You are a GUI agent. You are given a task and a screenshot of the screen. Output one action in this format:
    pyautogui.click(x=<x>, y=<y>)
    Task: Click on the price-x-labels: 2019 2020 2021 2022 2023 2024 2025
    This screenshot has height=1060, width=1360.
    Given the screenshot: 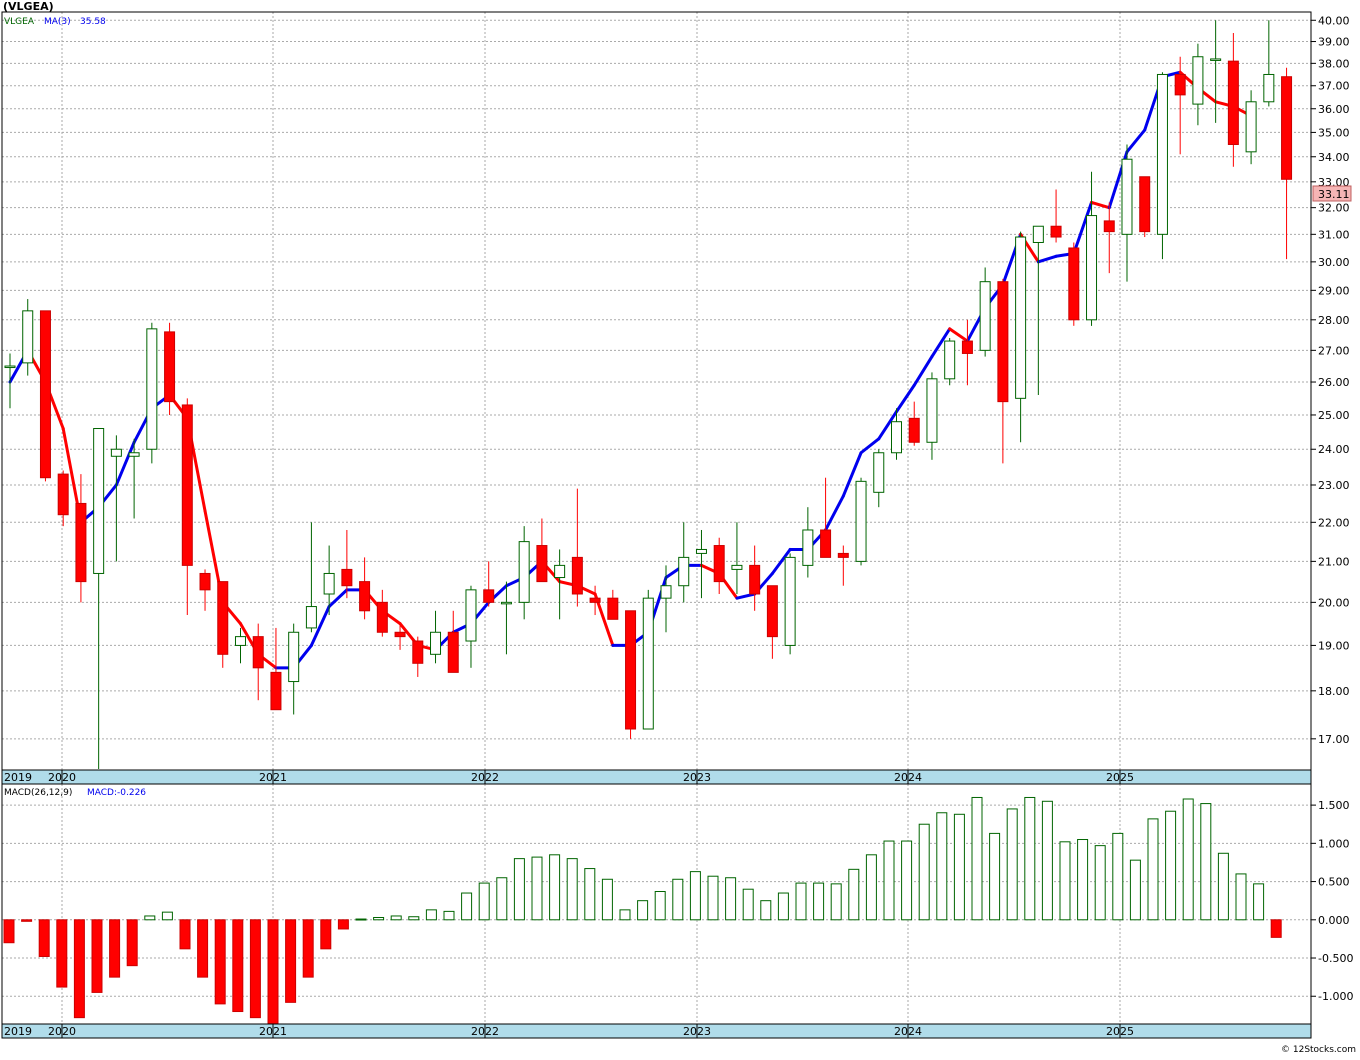 What is the action you would take?
    pyautogui.click(x=569, y=777)
    